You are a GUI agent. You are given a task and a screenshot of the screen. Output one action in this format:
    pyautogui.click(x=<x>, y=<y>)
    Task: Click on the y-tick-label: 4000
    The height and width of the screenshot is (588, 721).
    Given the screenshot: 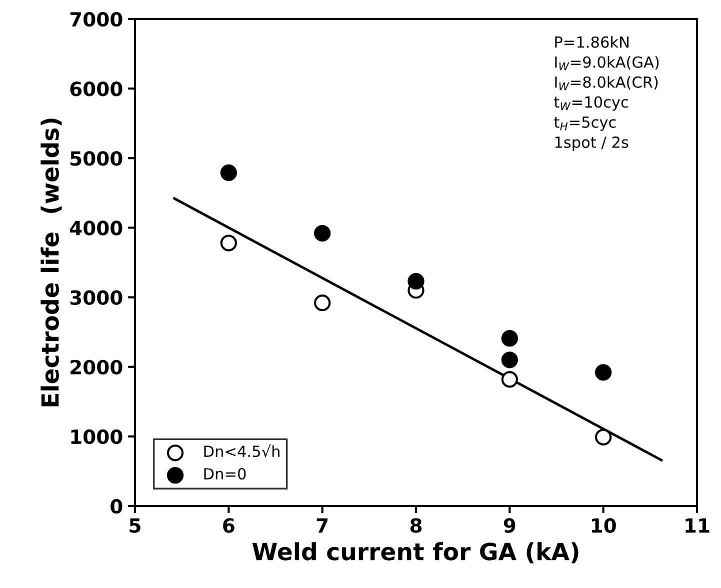 What is the action you would take?
    pyautogui.click(x=96, y=228)
    